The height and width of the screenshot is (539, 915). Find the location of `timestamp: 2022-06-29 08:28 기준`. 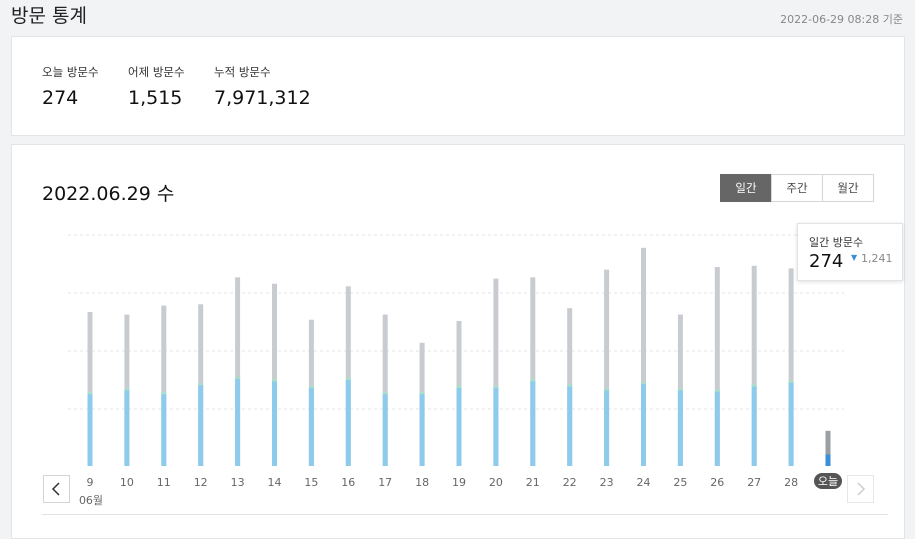

timestamp: 2022-06-29 08:28 기준 is located at coordinates (841, 19).